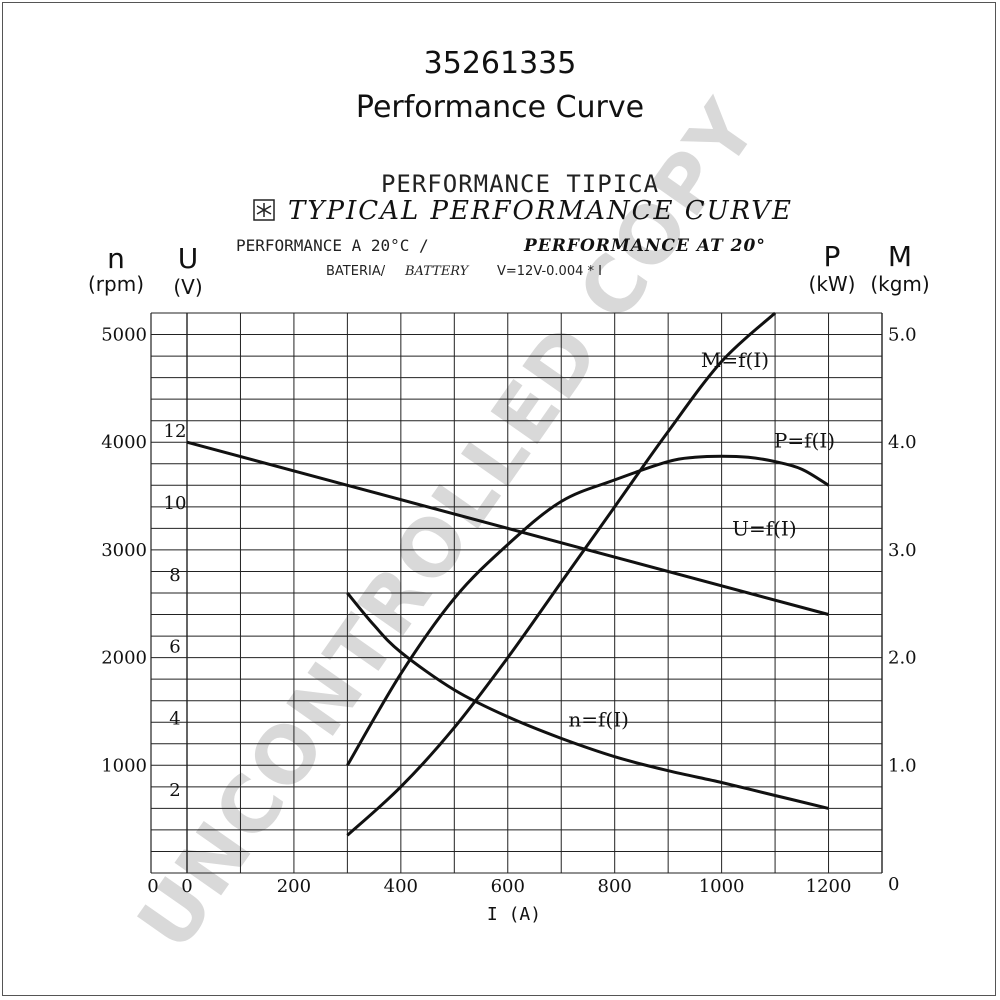 Image resolution: width=1000 pixels, height=1000 pixels. I want to click on u-tick-label: 8, so click(174, 575).